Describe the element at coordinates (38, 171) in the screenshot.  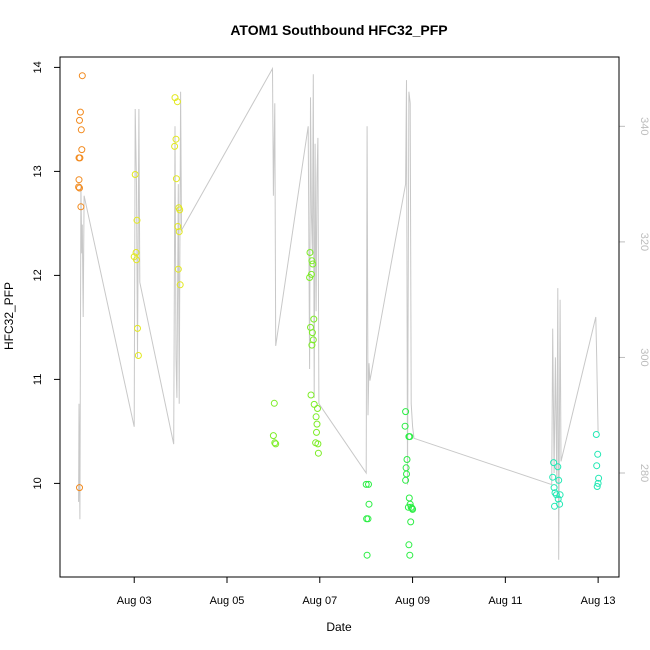
I see `y-tick-label: 13` at that location.